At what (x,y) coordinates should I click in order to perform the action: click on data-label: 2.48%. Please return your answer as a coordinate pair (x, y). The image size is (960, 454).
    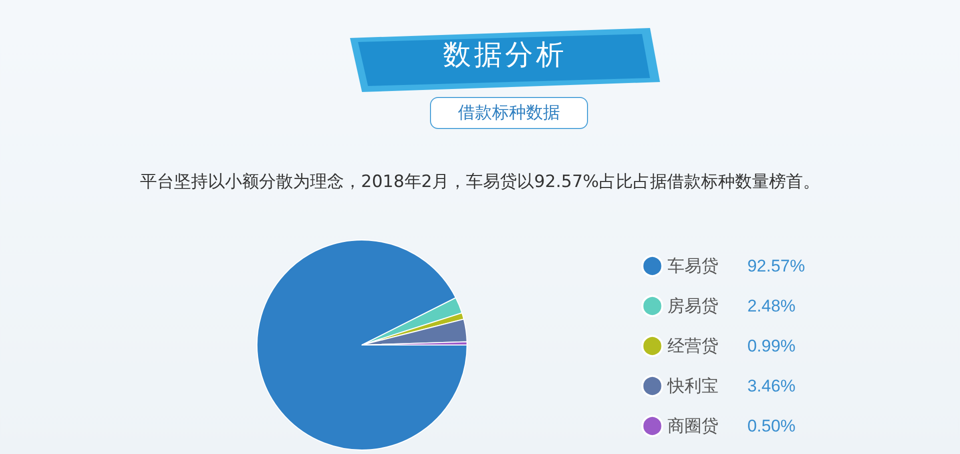
    Looking at the image, I should click on (771, 306).